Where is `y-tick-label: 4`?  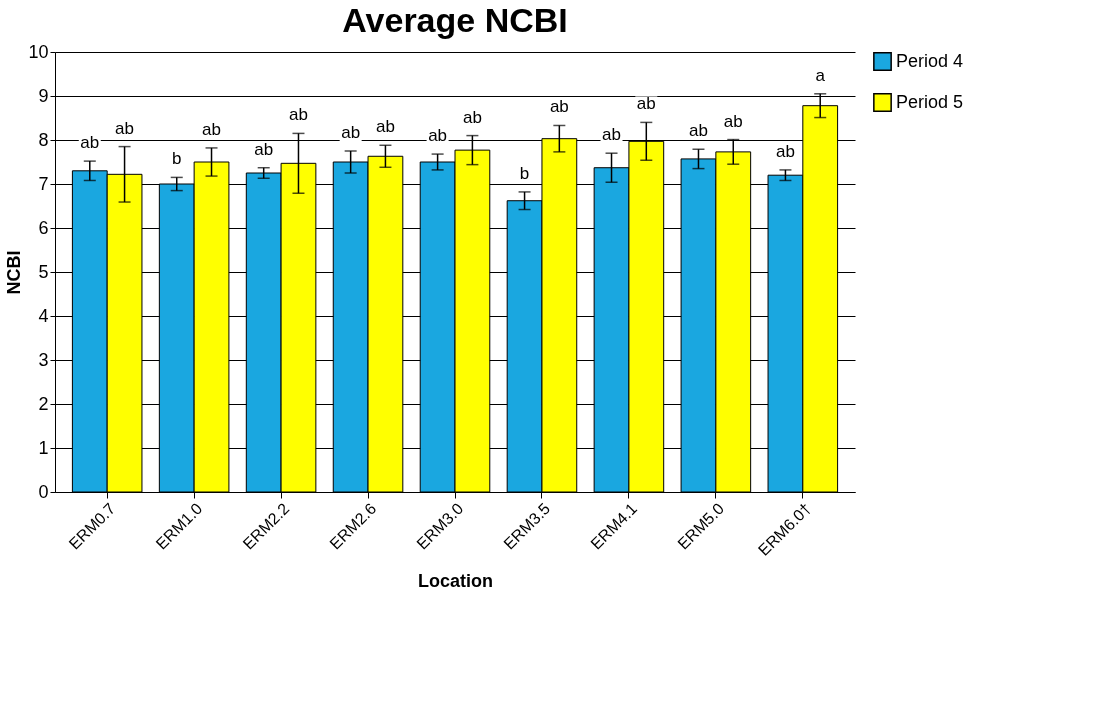
y-tick-label: 4 is located at coordinates (43, 315).